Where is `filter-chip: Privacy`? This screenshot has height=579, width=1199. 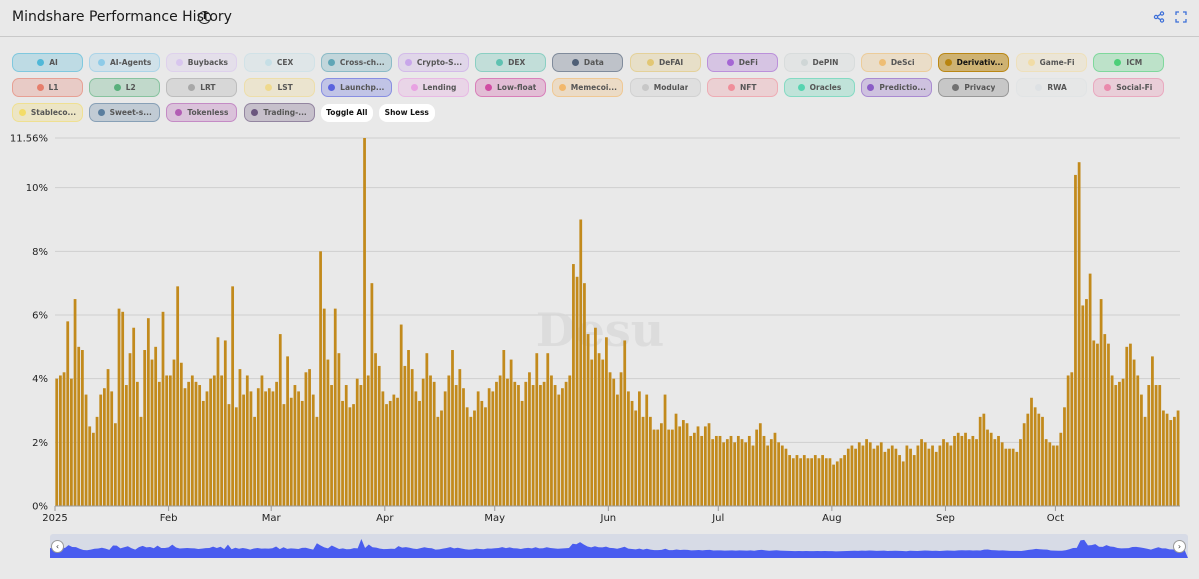
filter-chip: Privacy is located at coordinates (974, 87).